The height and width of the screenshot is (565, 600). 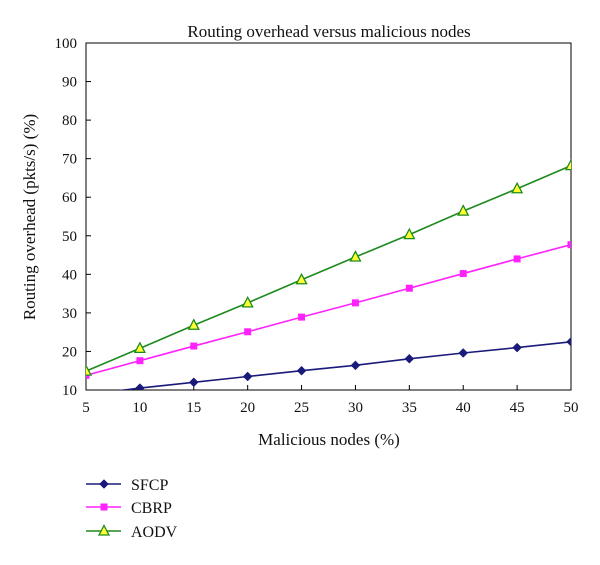 I want to click on y-tick-label: 80, so click(x=69, y=121).